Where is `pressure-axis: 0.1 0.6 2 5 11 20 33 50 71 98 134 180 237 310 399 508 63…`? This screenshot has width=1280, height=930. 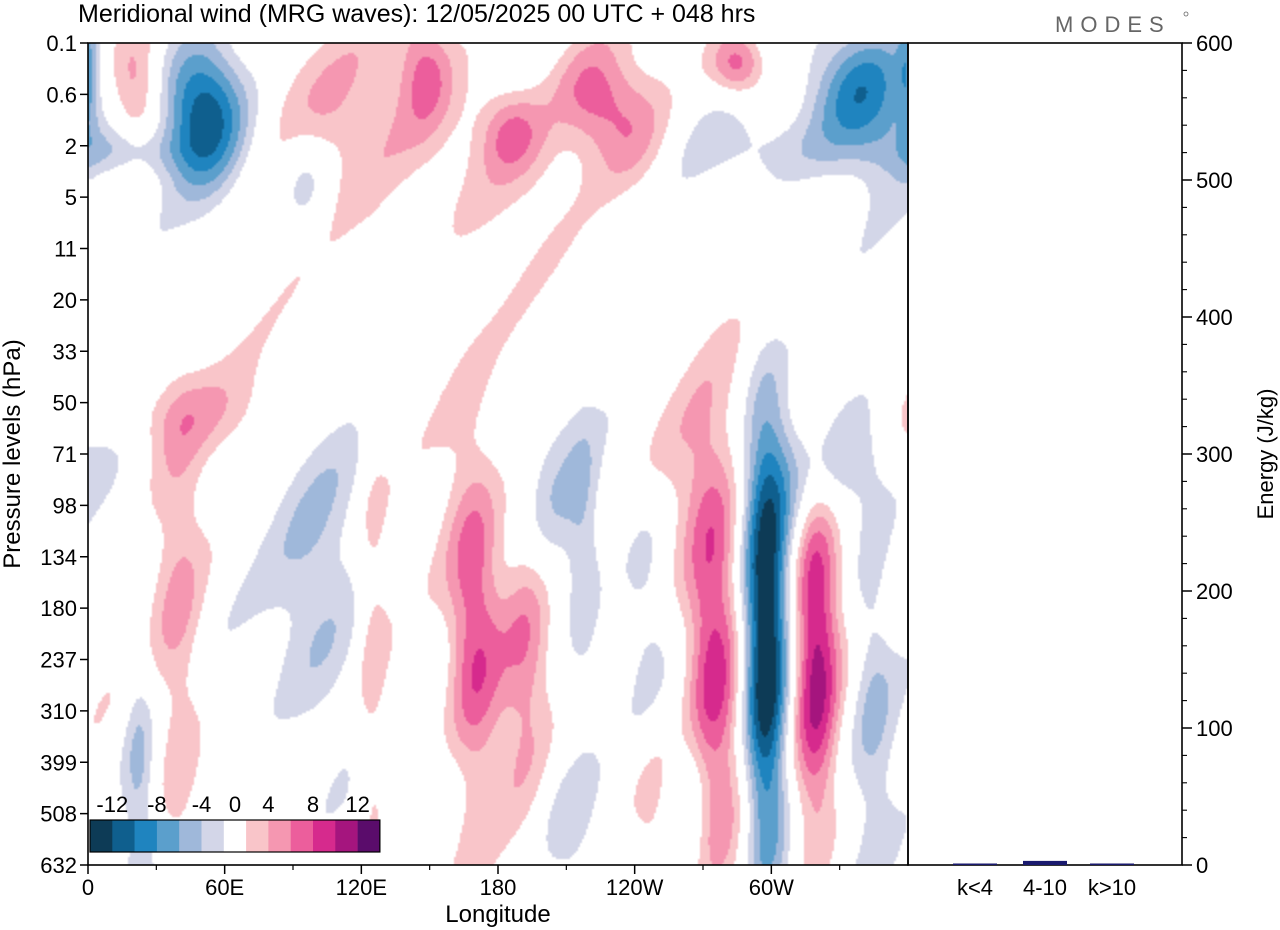
pressure-axis: 0.1 0.6 2 5 11 20 33 50 71 98 134 180 237 310 399 508 63… is located at coordinates (64, 454).